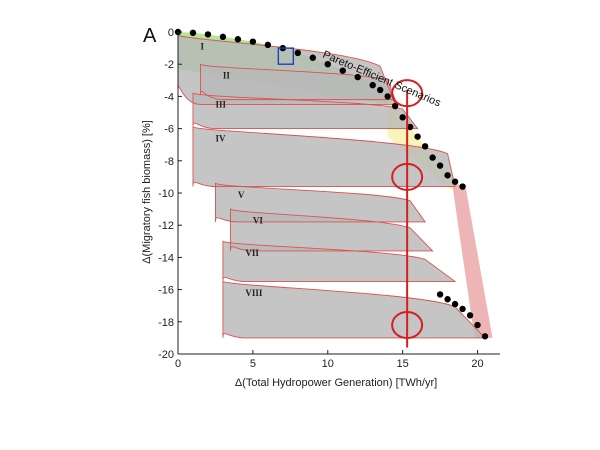  I want to click on y-tick-label--2: -2, so click(169, 65).